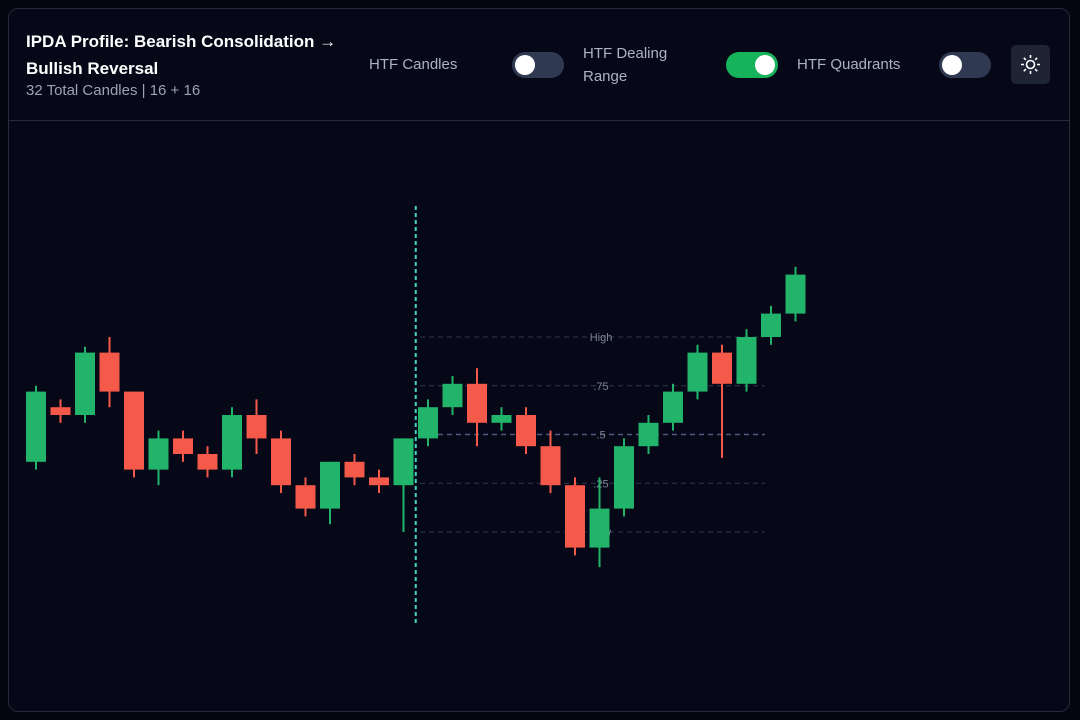  Describe the element at coordinates (600, 484) in the screenshot. I see `level-label: .25` at that location.